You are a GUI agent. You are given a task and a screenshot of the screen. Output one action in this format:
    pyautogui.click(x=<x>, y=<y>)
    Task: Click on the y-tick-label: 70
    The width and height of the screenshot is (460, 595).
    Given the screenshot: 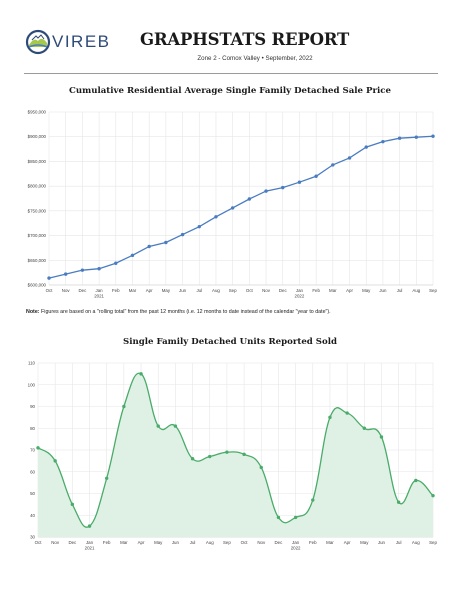 What is the action you would take?
    pyautogui.click(x=32, y=450)
    